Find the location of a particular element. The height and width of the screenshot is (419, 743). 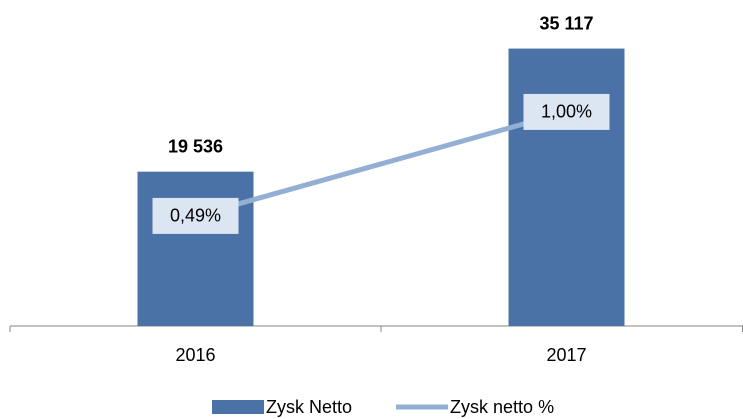

legend-swatch is located at coordinates (238, 407).